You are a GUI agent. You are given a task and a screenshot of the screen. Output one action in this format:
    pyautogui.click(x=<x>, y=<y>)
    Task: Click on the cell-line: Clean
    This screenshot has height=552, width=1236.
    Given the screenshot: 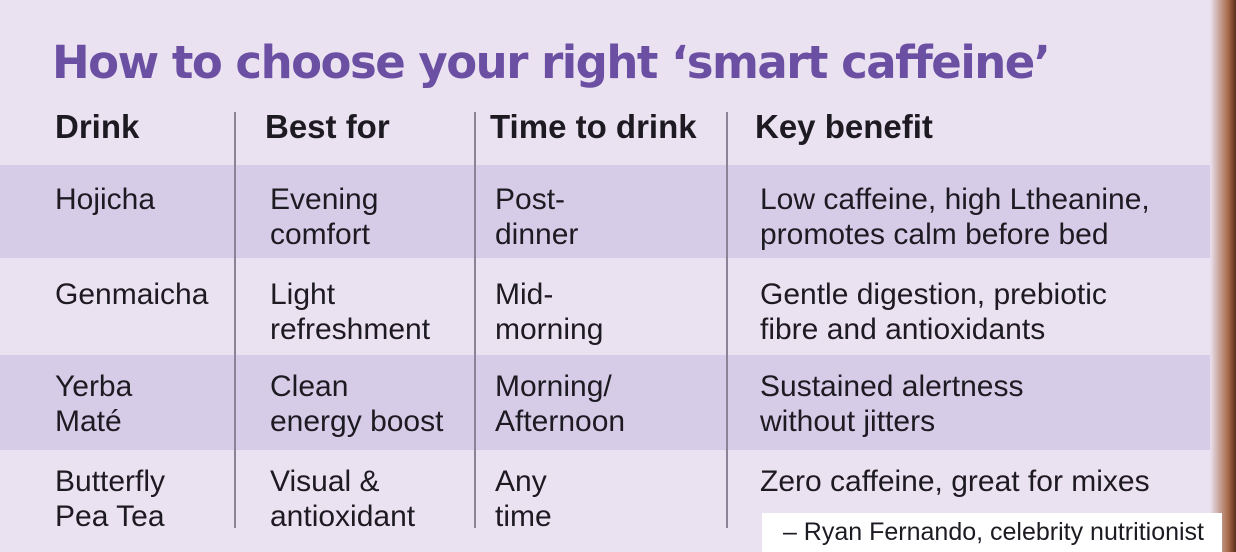 What is the action you would take?
    pyautogui.click(x=309, y=386)
    